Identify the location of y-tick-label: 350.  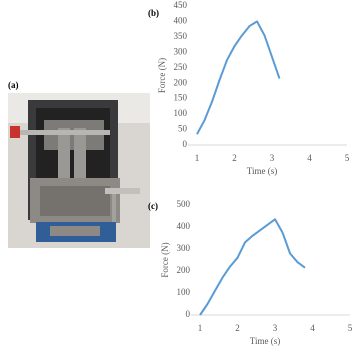
(181, 36).